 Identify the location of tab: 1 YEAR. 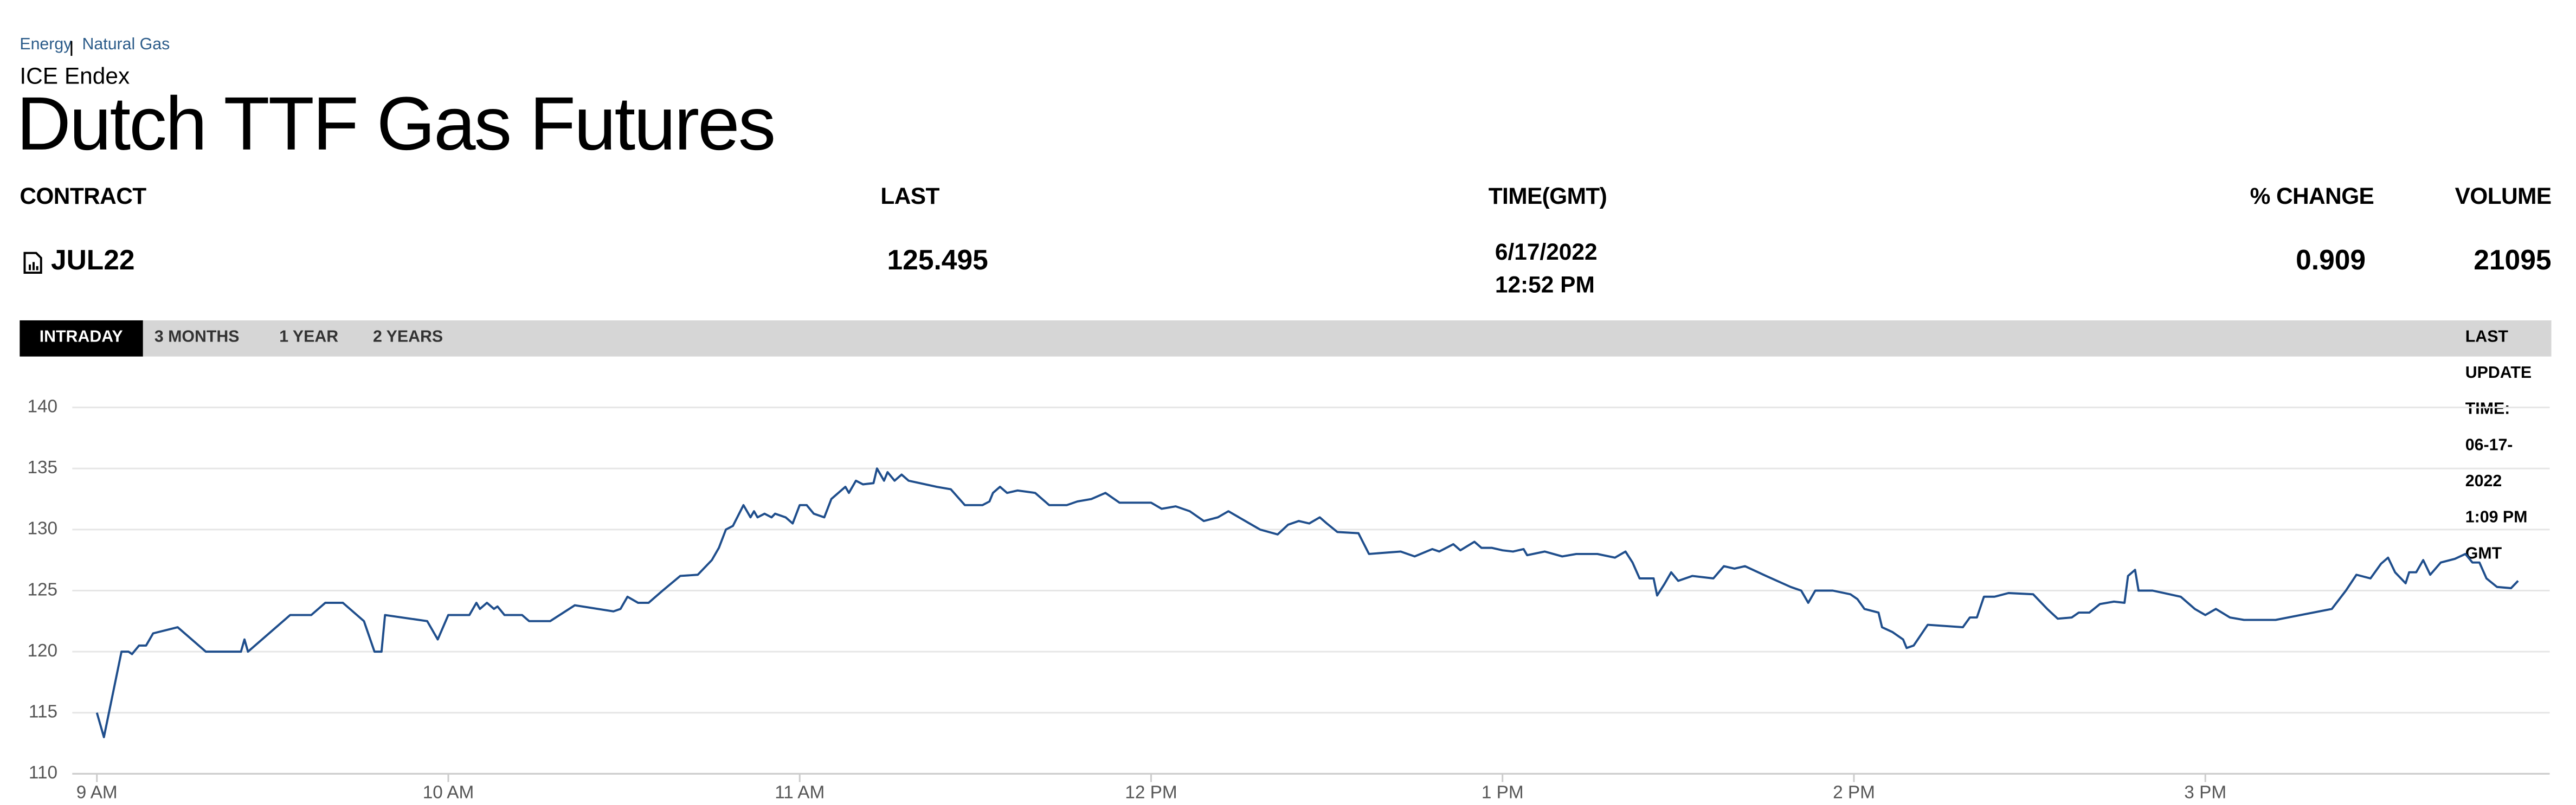
(309, 338).